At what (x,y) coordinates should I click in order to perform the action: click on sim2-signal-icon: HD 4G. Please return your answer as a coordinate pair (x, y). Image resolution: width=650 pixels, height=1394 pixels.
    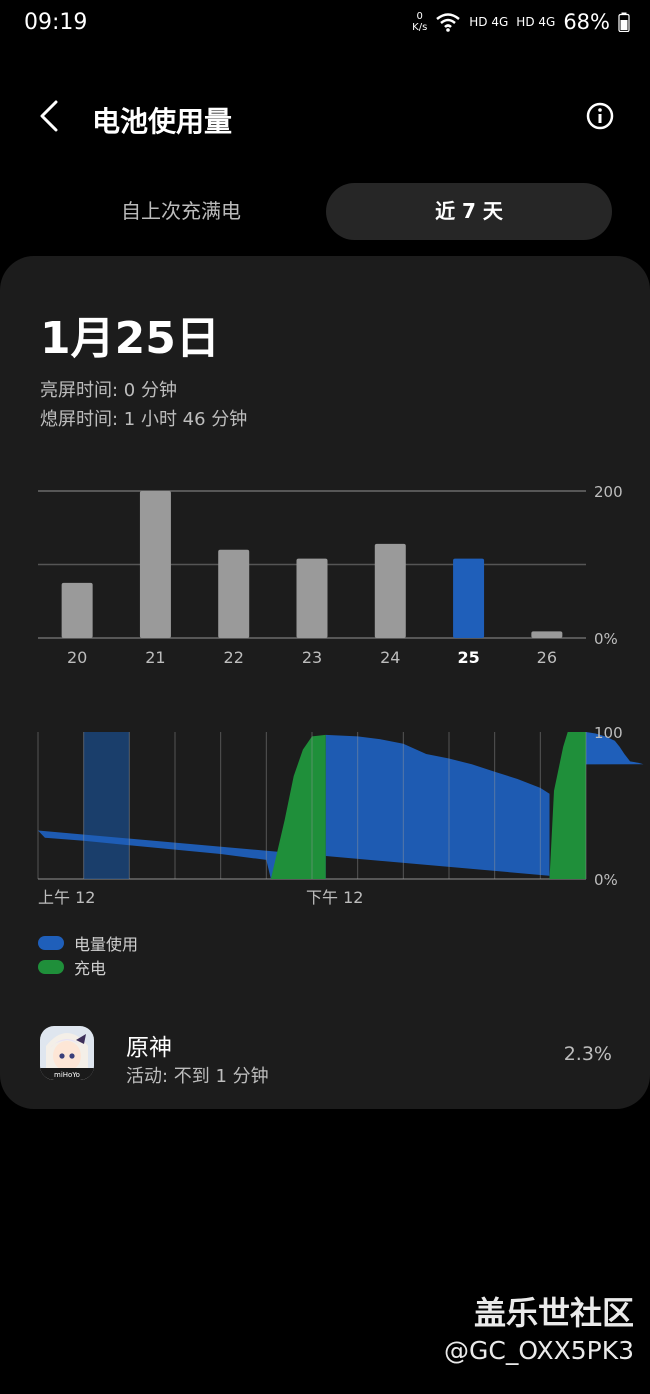
    Looking at the image, I should click on (536, 22).